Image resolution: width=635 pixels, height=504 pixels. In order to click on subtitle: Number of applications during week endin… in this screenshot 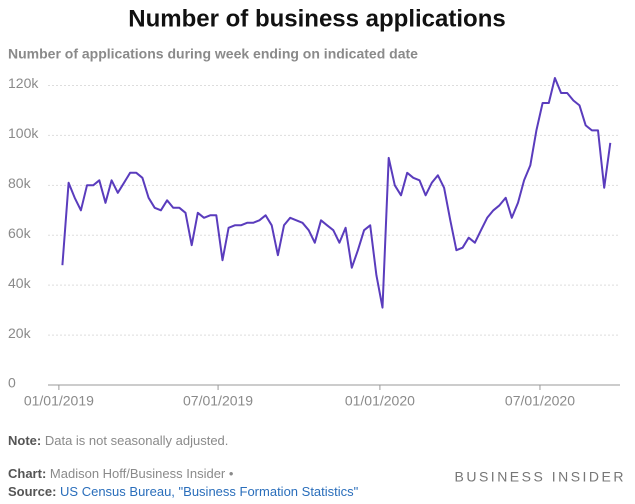, I will do `click(213, 54)`.